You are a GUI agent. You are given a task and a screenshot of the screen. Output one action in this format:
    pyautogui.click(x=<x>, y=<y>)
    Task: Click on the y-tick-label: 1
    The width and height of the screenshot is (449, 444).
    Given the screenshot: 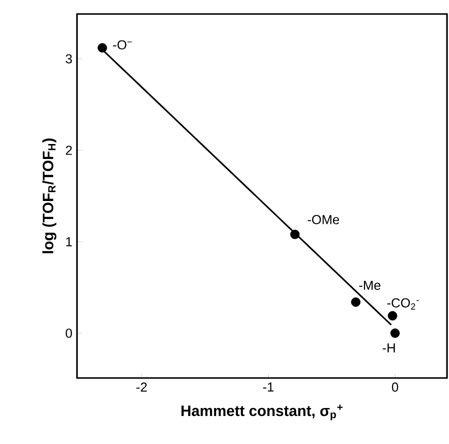 What is the action you would take?
    pyautogui.click(x=69, y=241)
    